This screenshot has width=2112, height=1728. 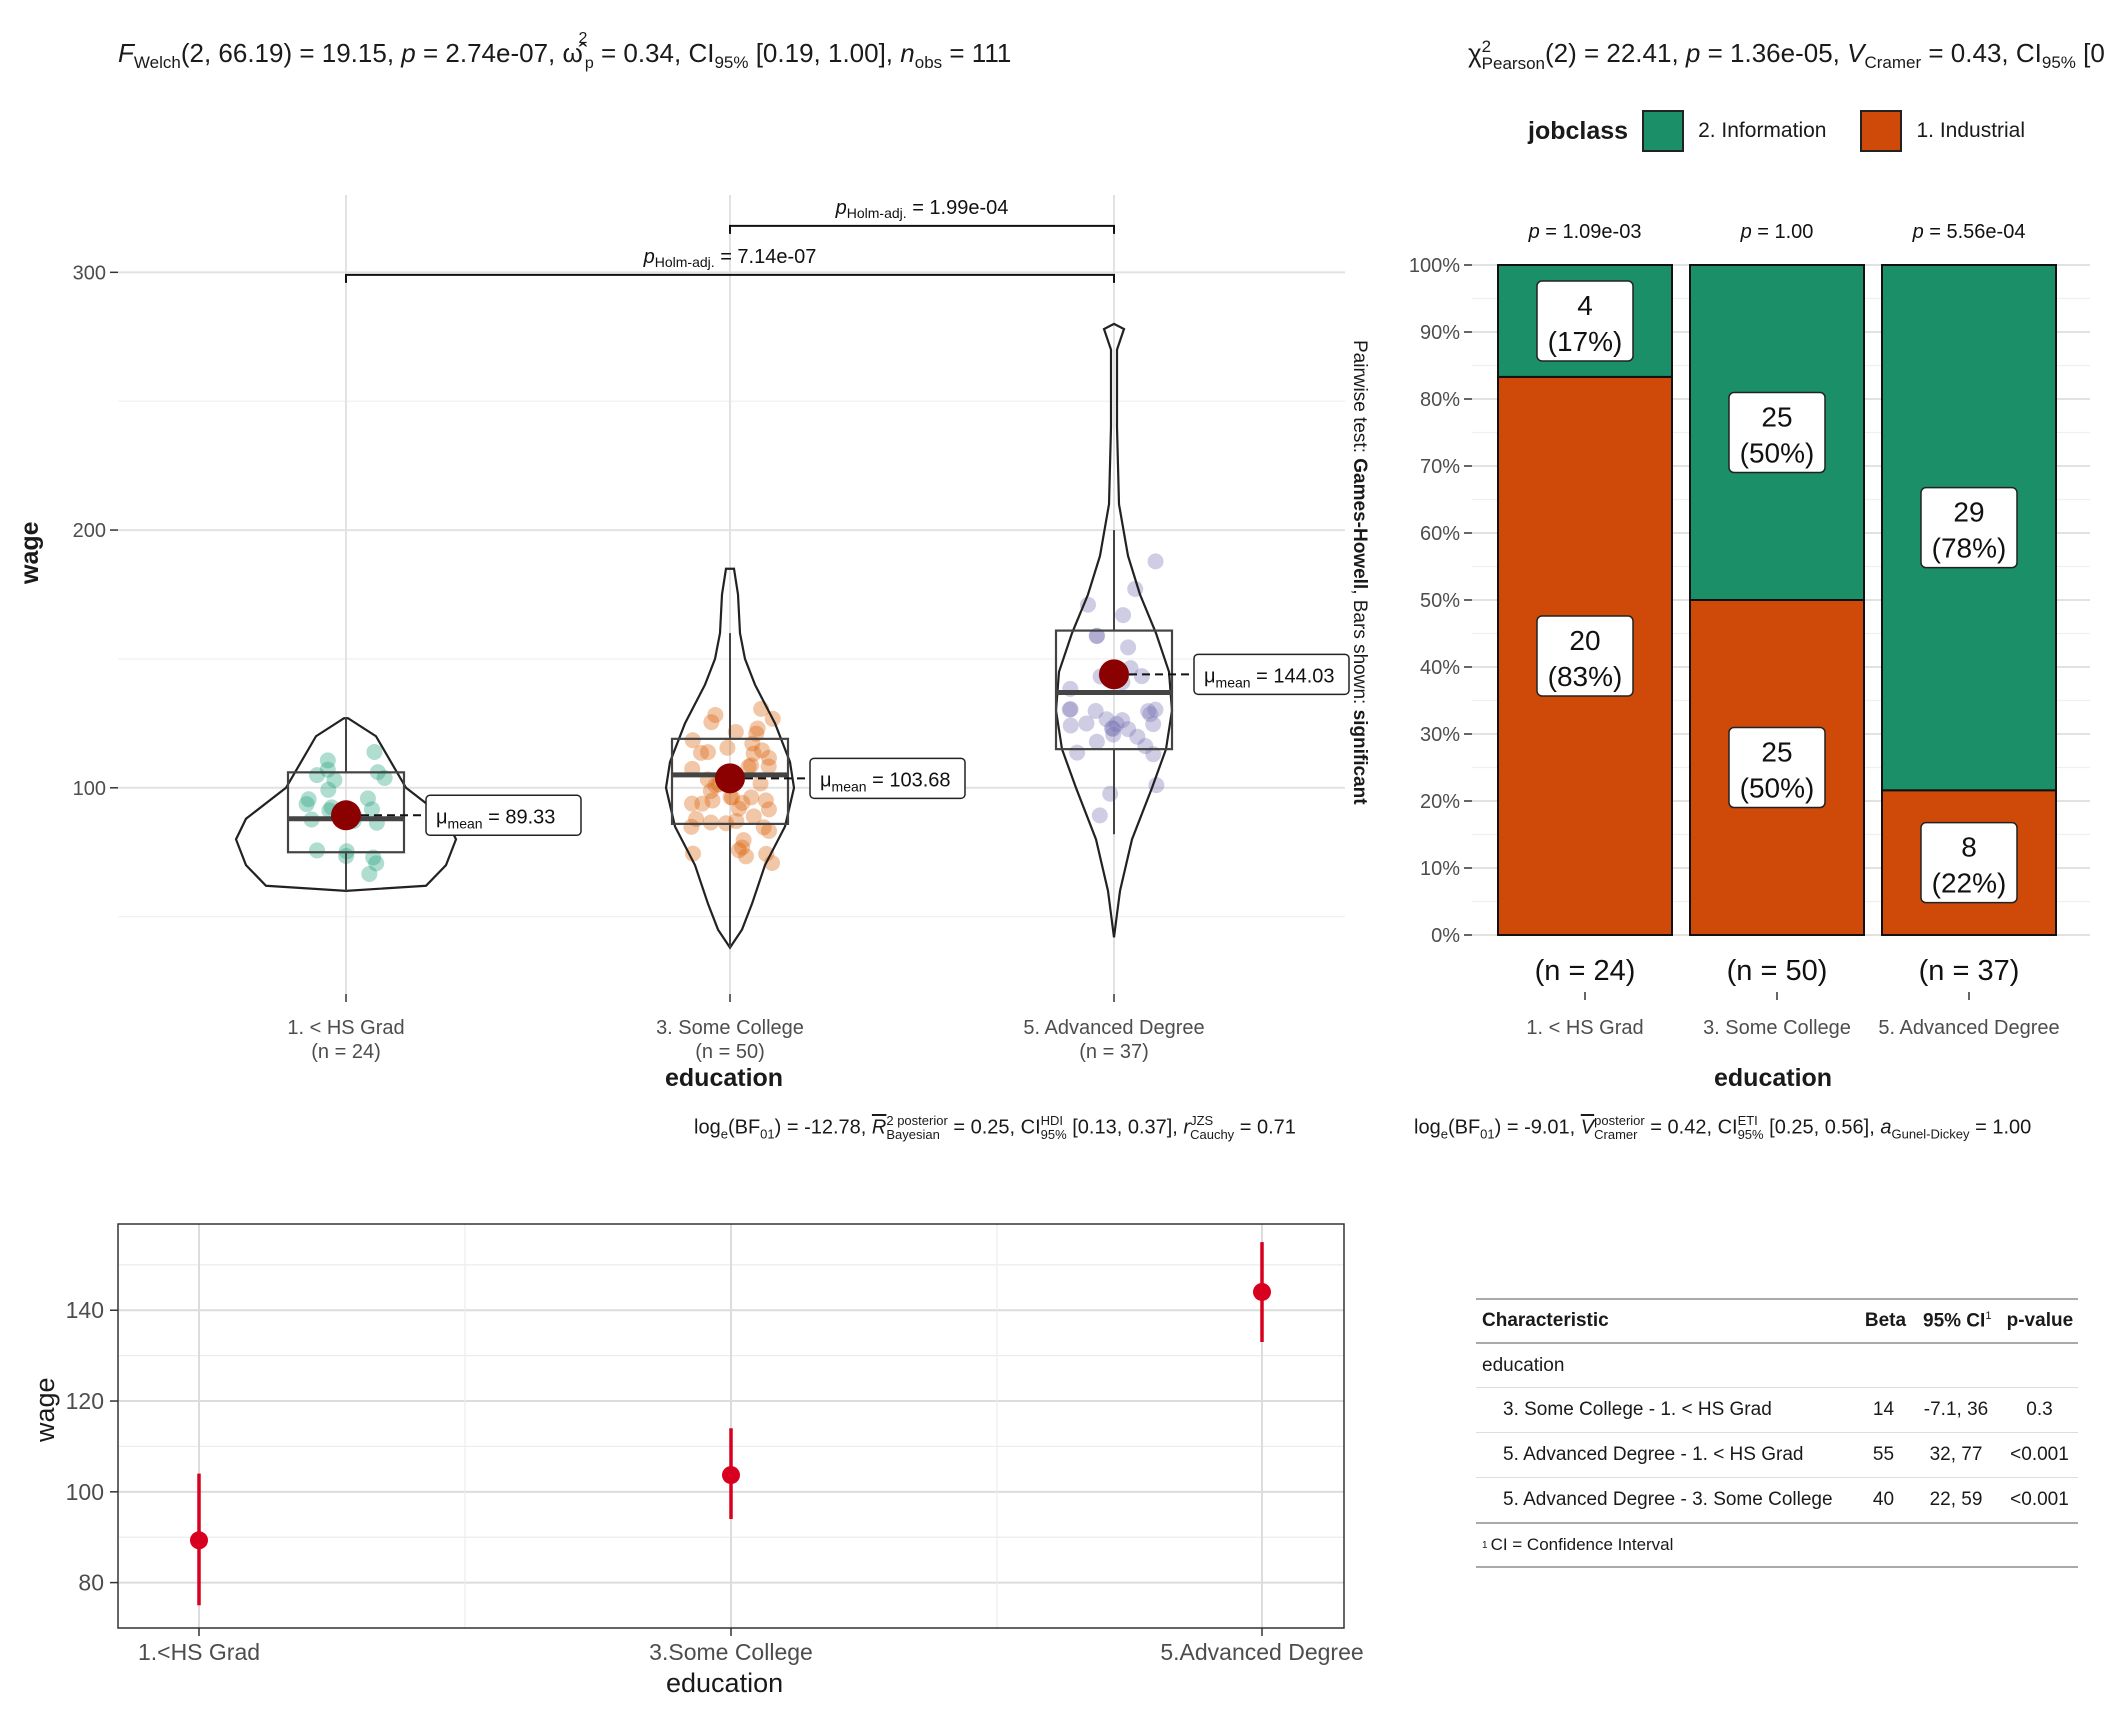 I want to click on n-value: = 111, so click(x=980, y=53).